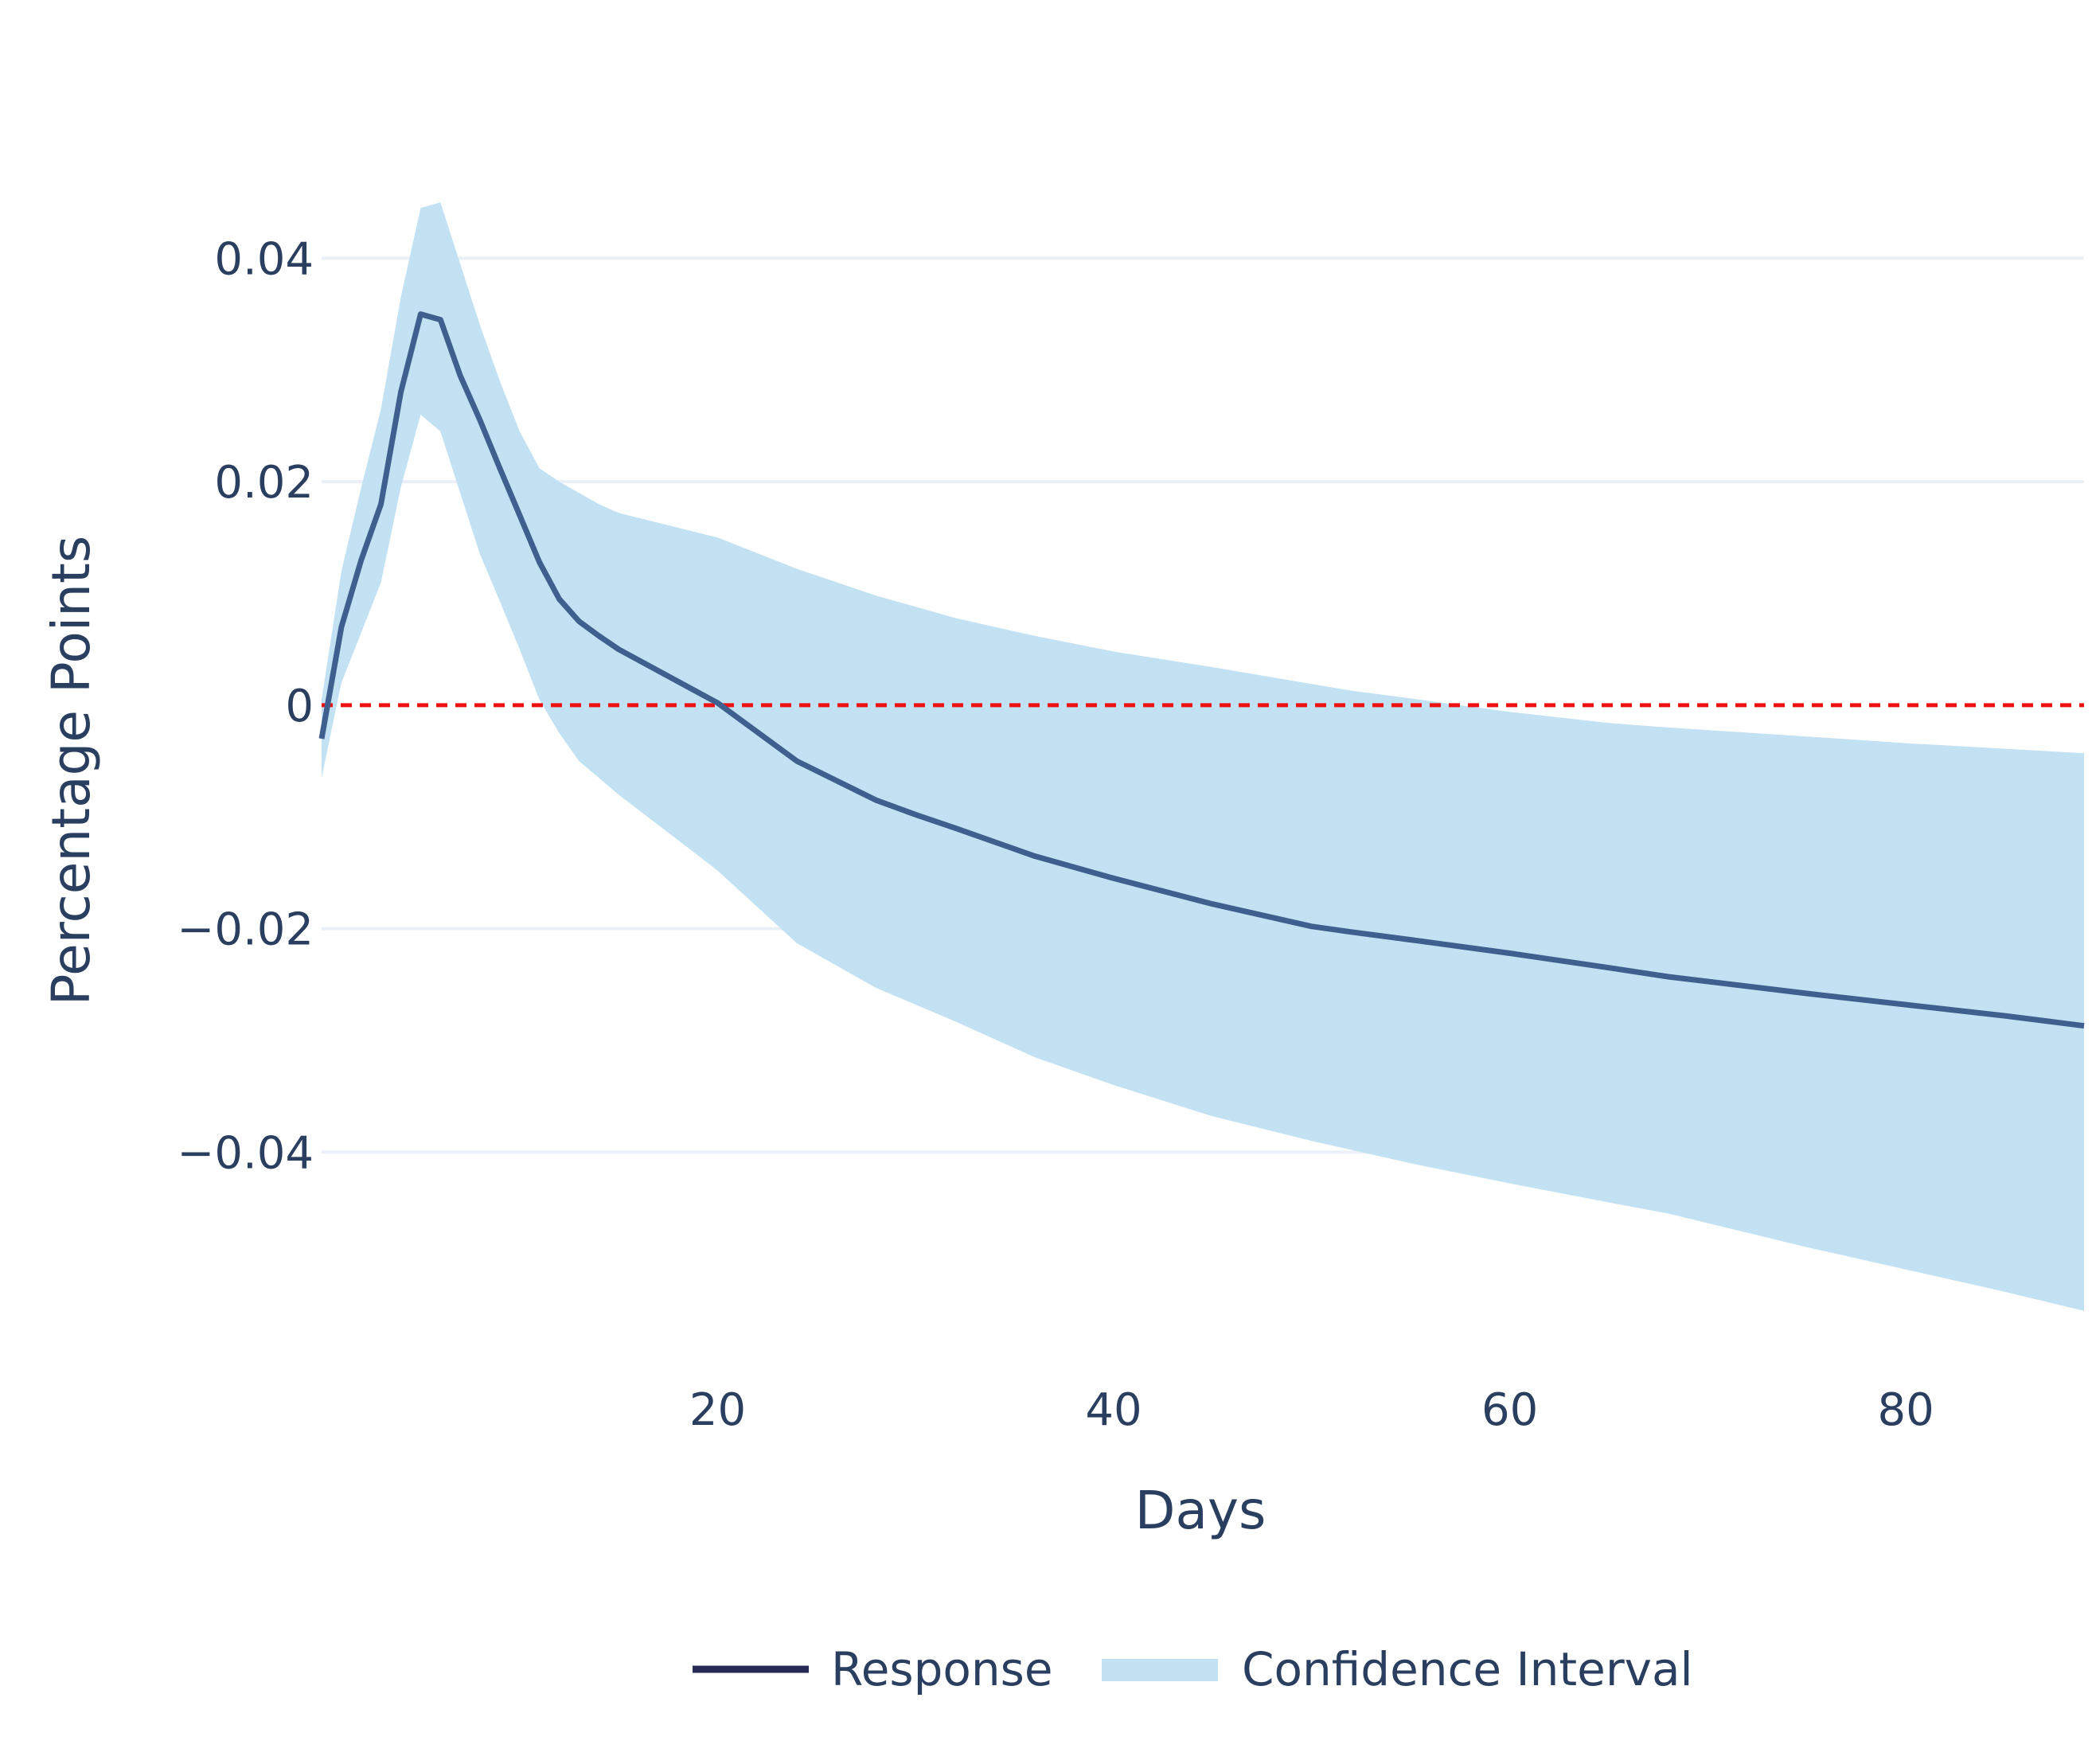 This screenshot has width=2092, height=1764. I want to click on x-tick-label: 20, so click(717, 1410).